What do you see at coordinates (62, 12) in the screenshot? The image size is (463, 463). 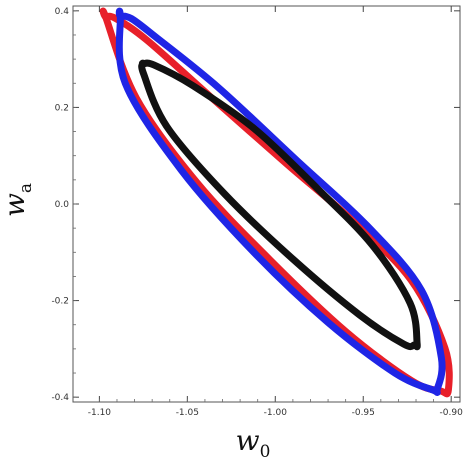 I see `y-tick-label-4: 0.4` at bounding box center [62, 12].